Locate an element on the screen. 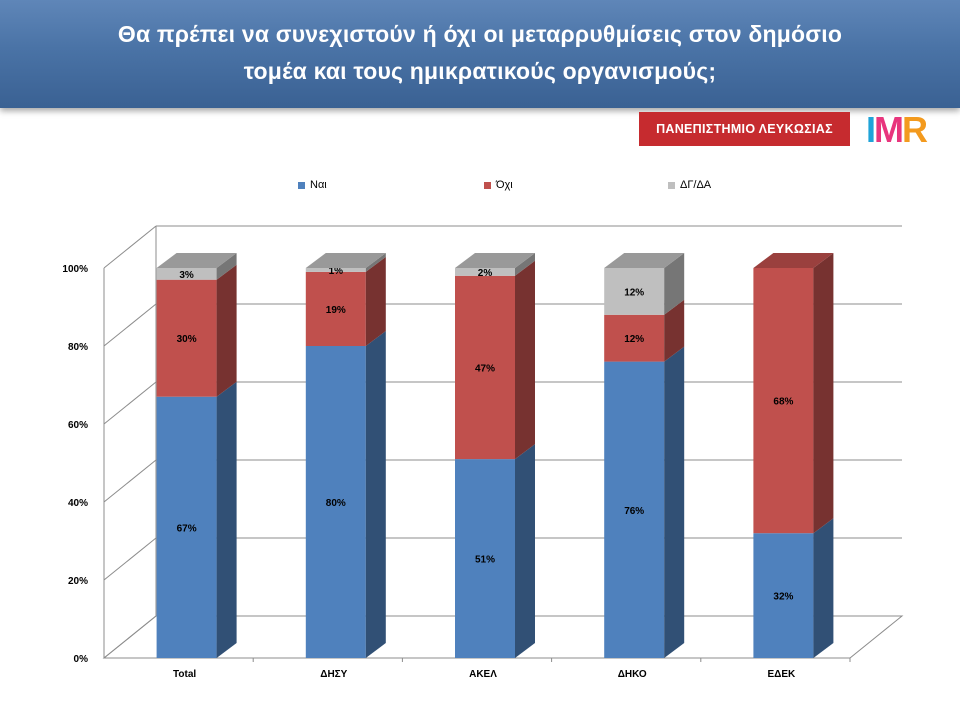  legend-item: Ναι is located at coordinates (312, 185).